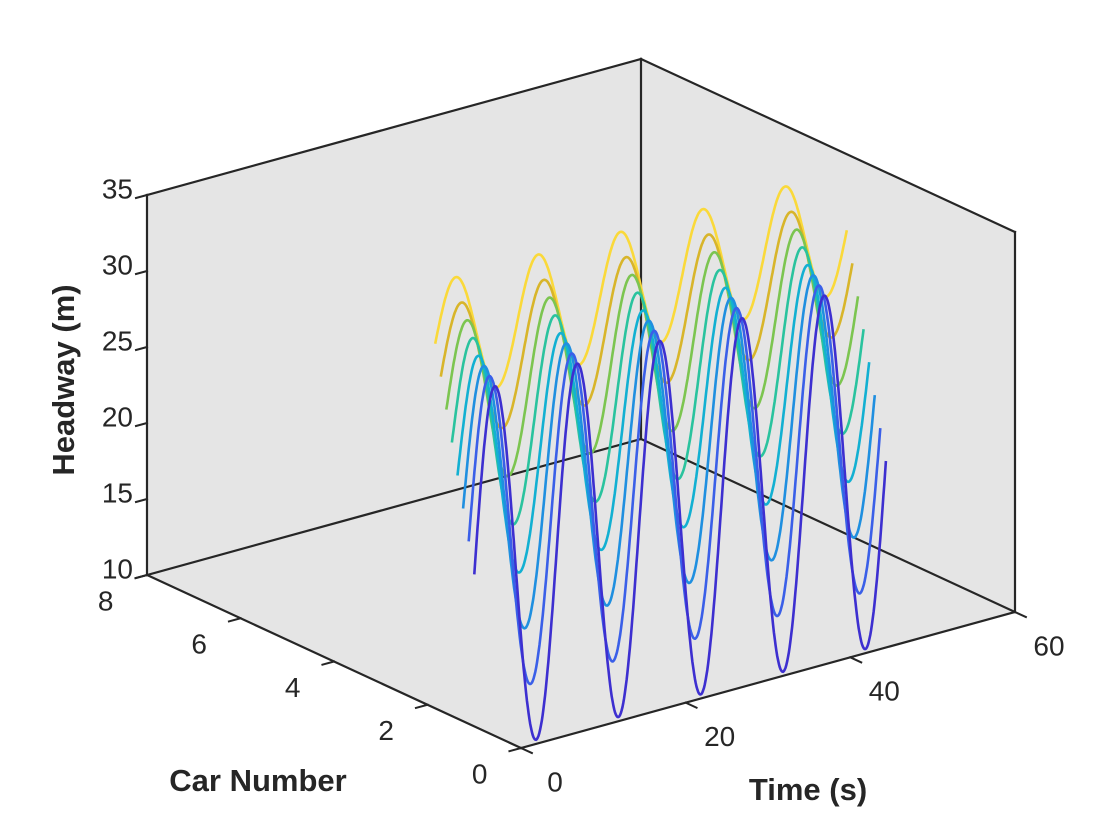 The width and height of the screenshot is (1120, 840). I want to click on back-top-edge, so click(394, 127).